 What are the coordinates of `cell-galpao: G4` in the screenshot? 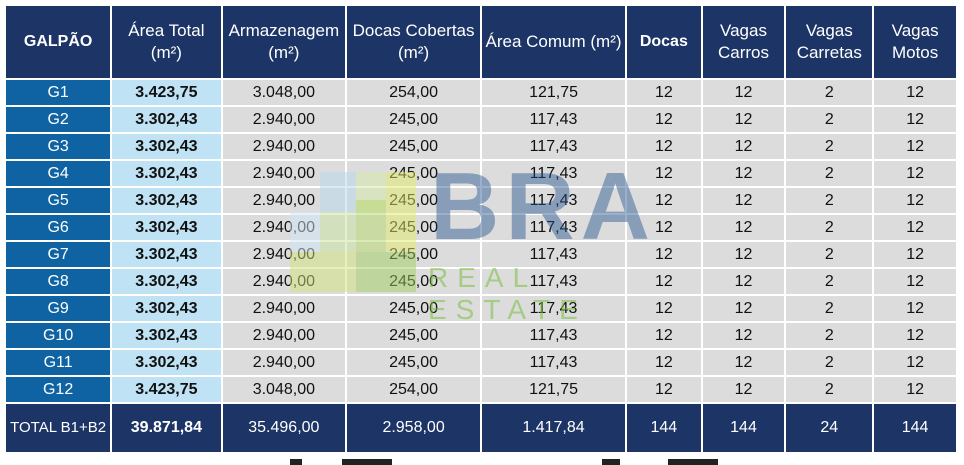 It's located at (58, 173).